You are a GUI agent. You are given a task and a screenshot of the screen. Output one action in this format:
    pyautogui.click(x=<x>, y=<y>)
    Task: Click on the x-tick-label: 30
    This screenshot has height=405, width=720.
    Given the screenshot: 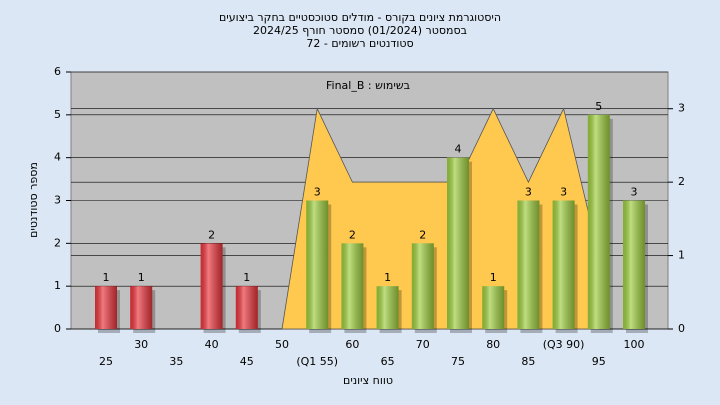 What is the action you would take?
    pyautogui.click(x=141, y=344)
    